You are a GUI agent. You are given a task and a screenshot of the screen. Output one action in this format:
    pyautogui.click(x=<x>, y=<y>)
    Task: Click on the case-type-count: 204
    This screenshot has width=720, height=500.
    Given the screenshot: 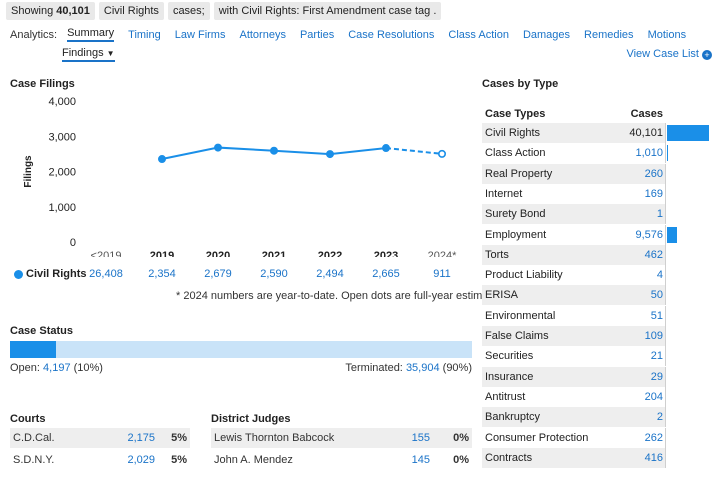 What is the action you would take?
    pyautogui.click(x=653, y=396)
    